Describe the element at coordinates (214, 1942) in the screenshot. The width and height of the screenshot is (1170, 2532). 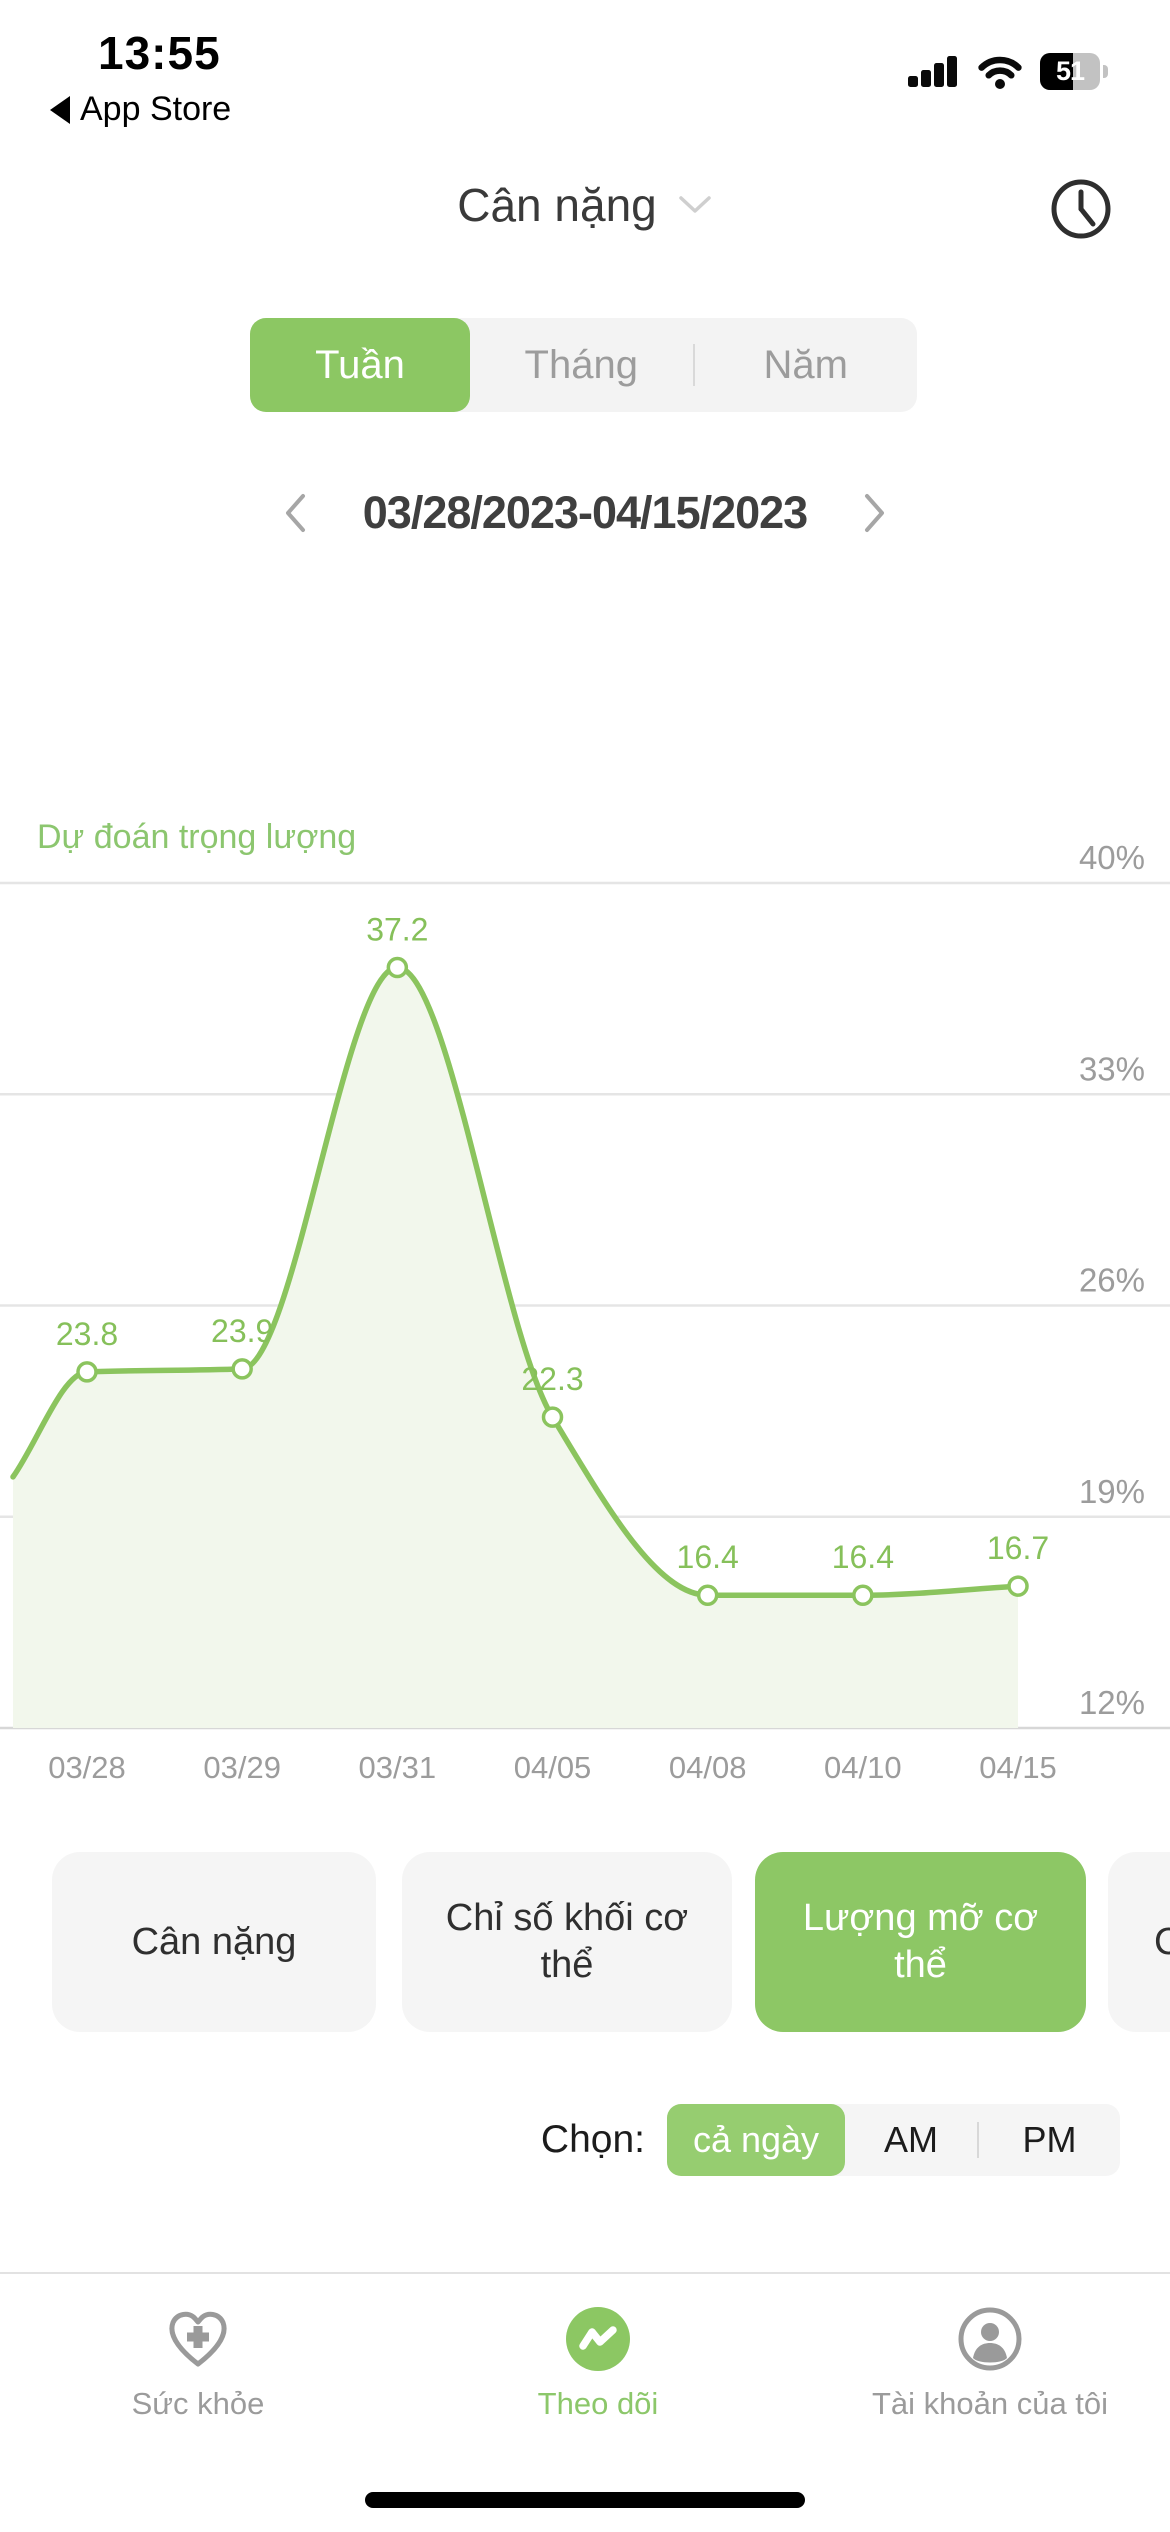
I see `metric-button-weight: Cân nặng` at that location.